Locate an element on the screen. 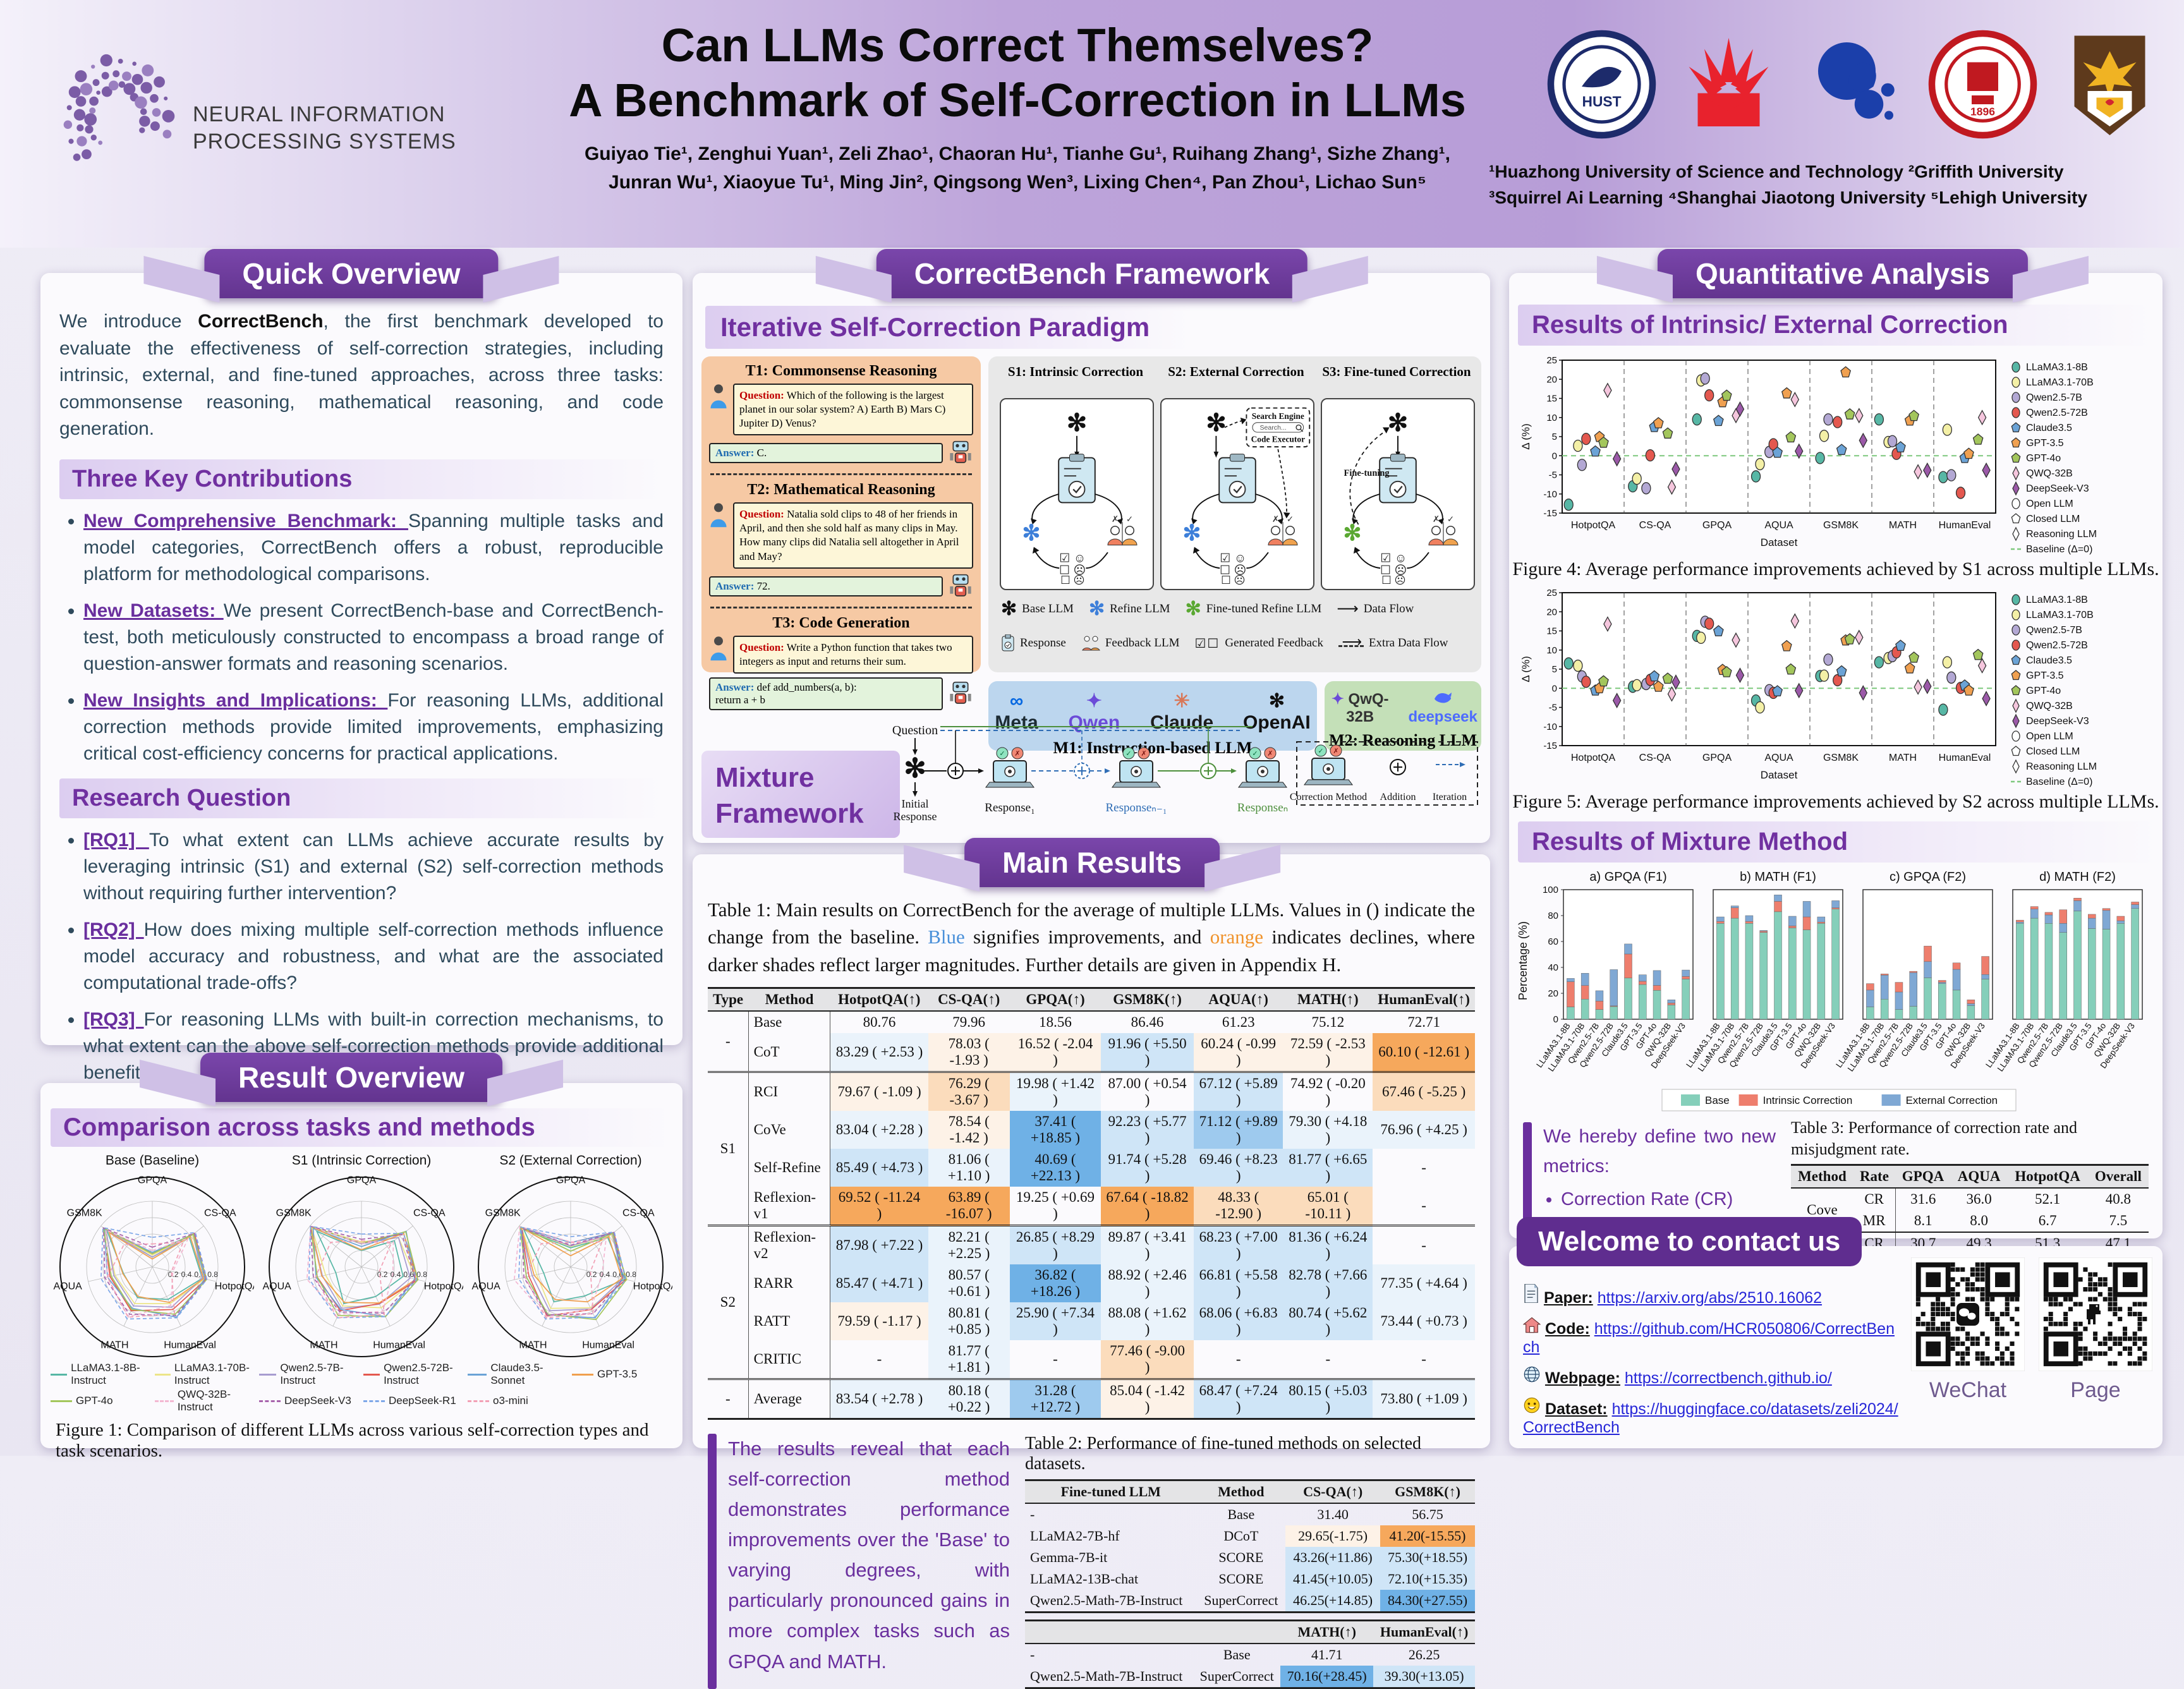  neurips-text-line2: PROCESSING SYSTEMS is located at coordinates (324, 141).